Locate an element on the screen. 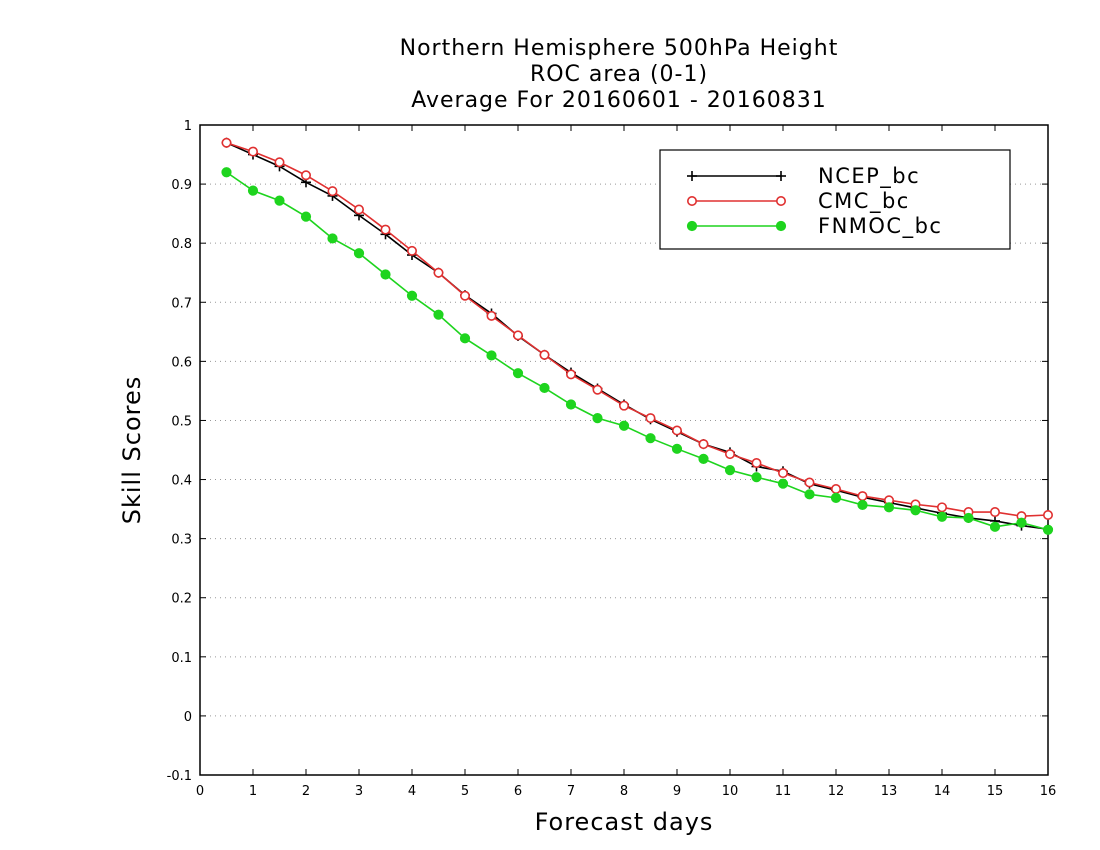 This screenshot has width=1100, height=850. y-tick-label: 0.7 is located at coordinates (181, 303).